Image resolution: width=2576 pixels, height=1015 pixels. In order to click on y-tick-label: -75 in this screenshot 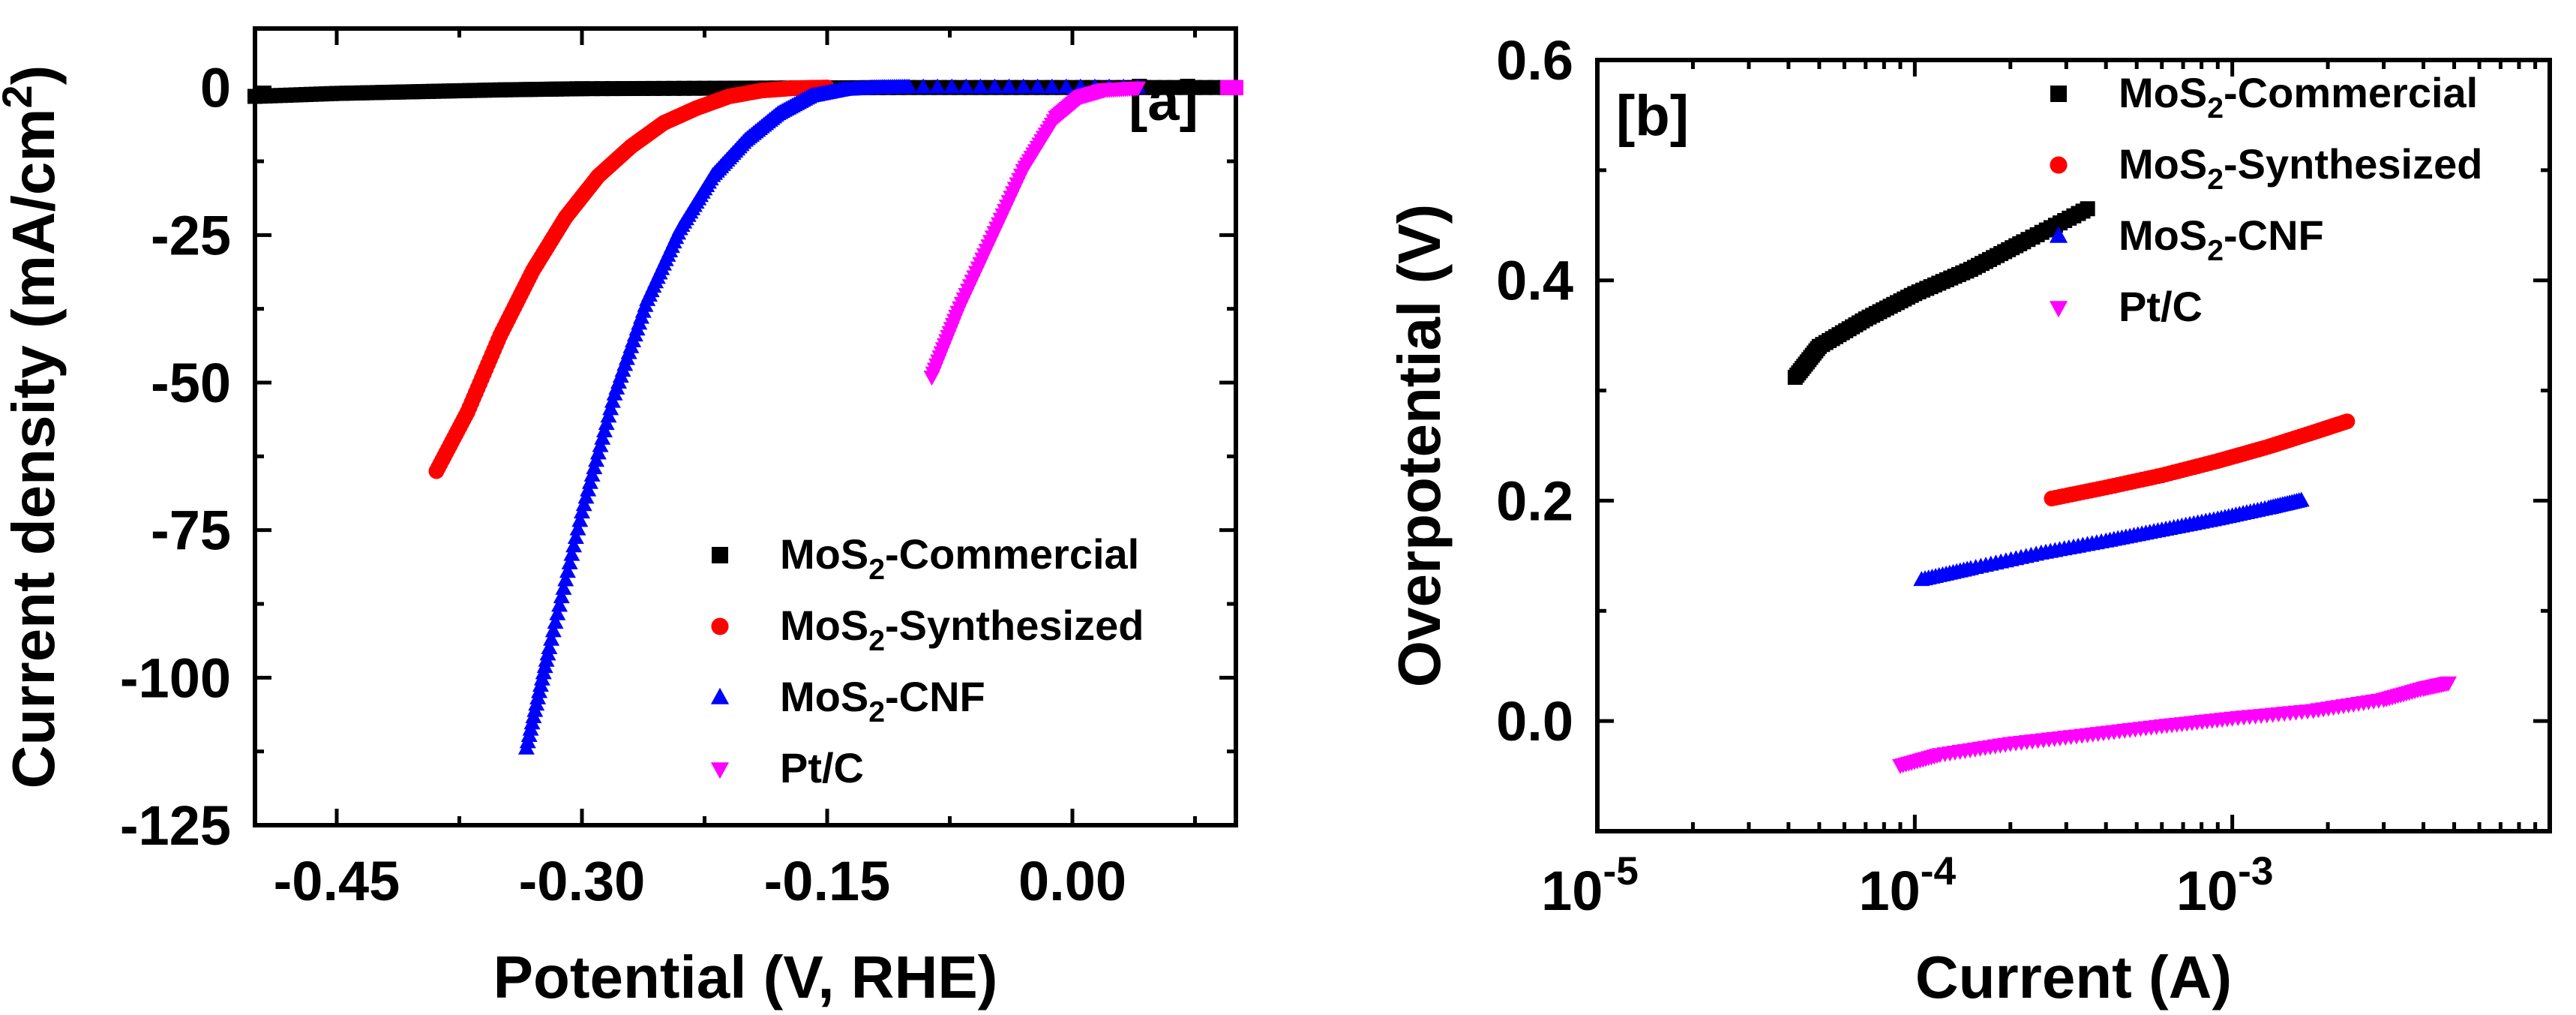, I will do `click(191, 531)`.